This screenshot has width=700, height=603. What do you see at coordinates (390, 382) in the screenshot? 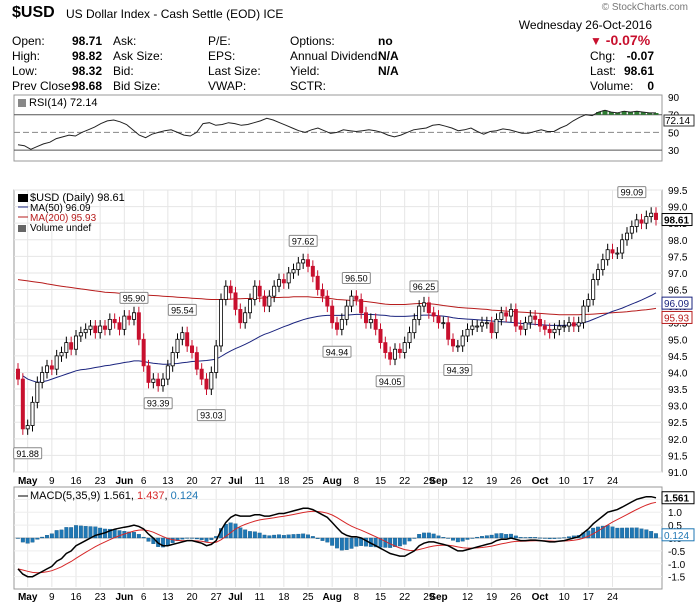
I see `annotation-label: 94.05` at bounding box center [390, 382].